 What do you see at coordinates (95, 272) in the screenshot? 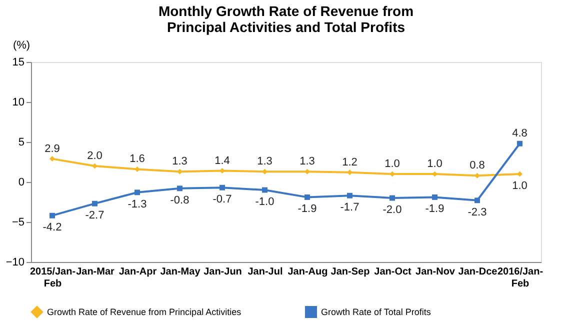
I see `x-tick-label: Jan-Mar` at bounding box center [95, 272].